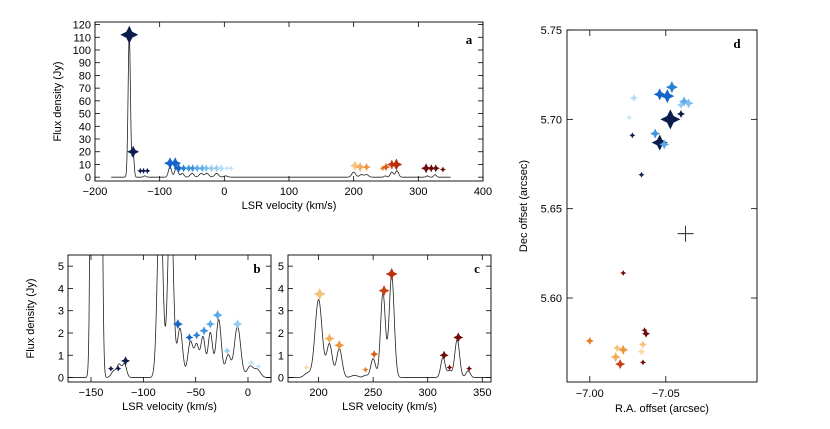 The image size is (830, 429). Describe the element at coordinates (373, 393) in the screenshot. I see `xtick-label-c-1: 250` at that location.